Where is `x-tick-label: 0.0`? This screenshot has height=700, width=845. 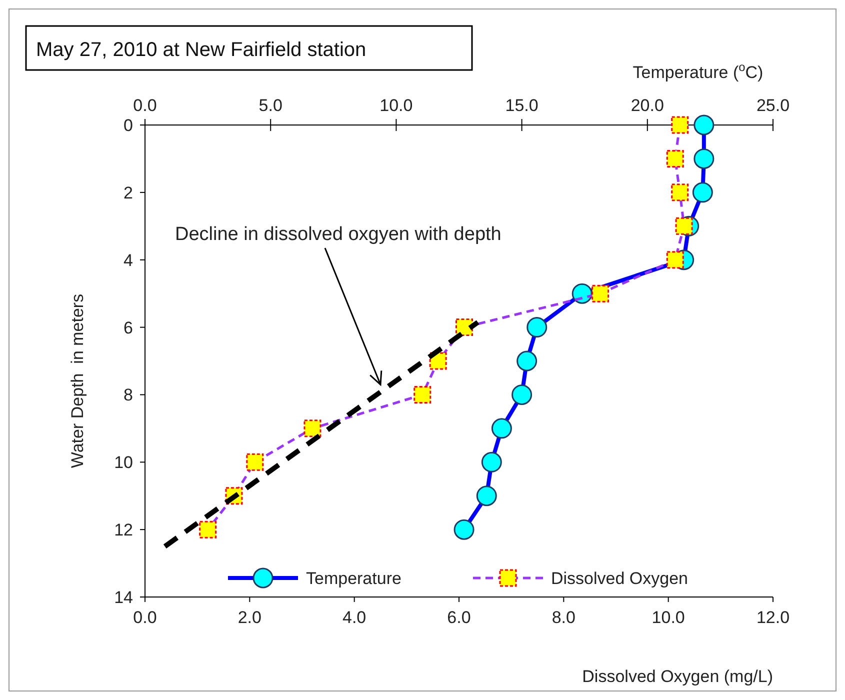 x-tick-label: 0.0 is located at coordinates (145, 617).